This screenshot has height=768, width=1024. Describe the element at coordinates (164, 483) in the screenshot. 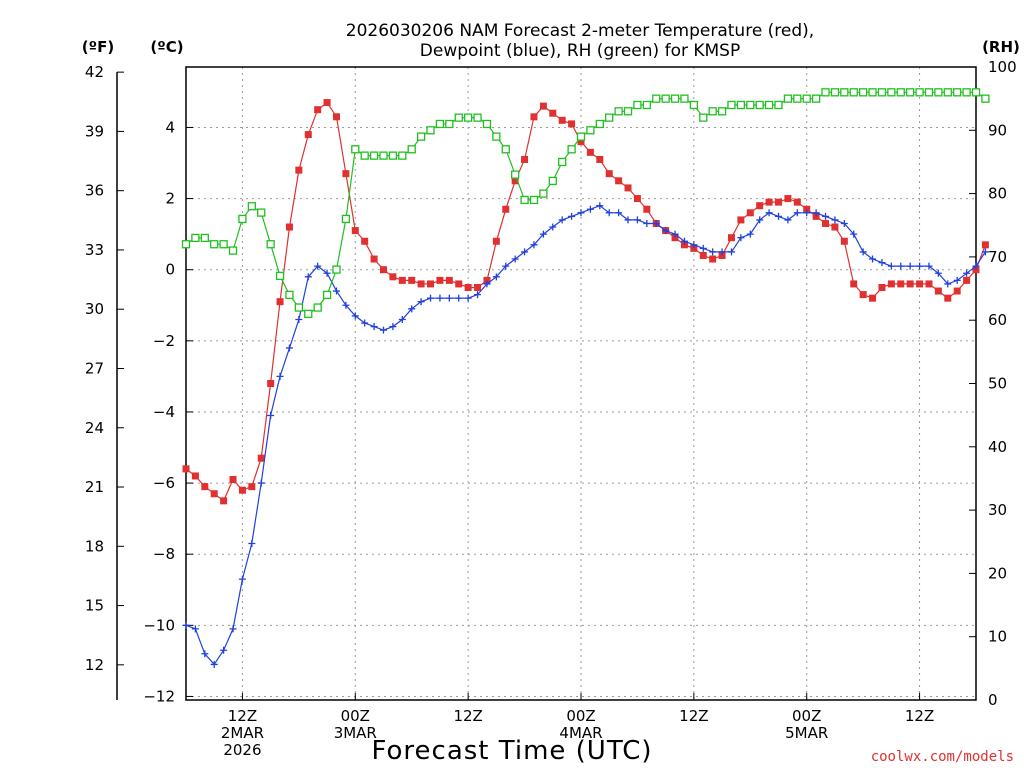

I see `celsius-tick-label: −6` at that location.